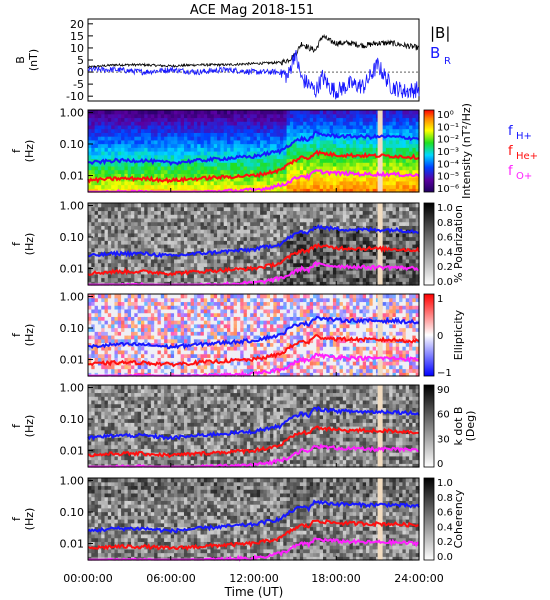  Describe the element at coordinates (80, 72) in the screenshot. I see `y-tick-label: 0` at that location.